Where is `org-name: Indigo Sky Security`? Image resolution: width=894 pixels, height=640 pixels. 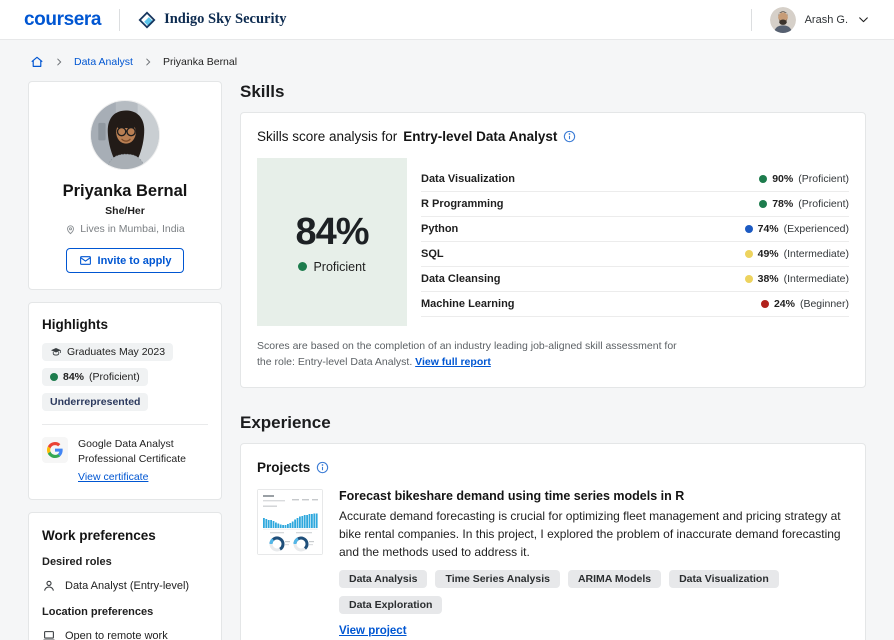 org-name: Indigo Sky Security is located at coordinates (225, 19).